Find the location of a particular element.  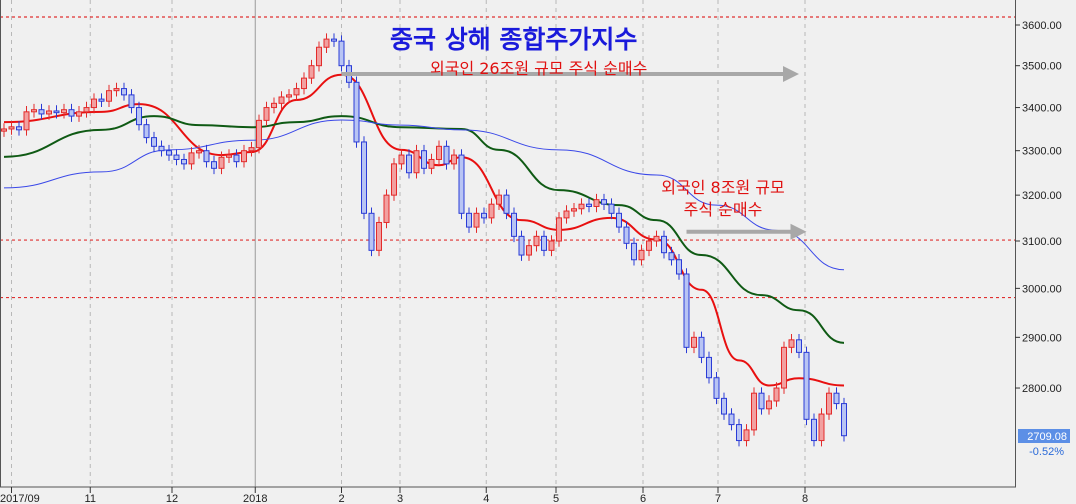

y-tick-label: 3300.00 is located at coordinates (1042, 152).